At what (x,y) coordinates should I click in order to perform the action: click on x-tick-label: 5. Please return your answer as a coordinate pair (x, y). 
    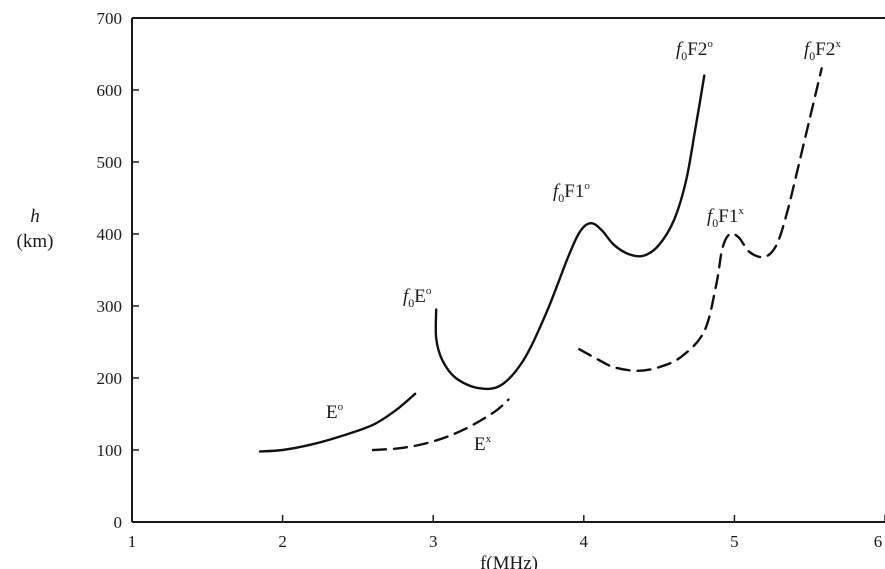
    Looking at the image, I should click on (734, 541).